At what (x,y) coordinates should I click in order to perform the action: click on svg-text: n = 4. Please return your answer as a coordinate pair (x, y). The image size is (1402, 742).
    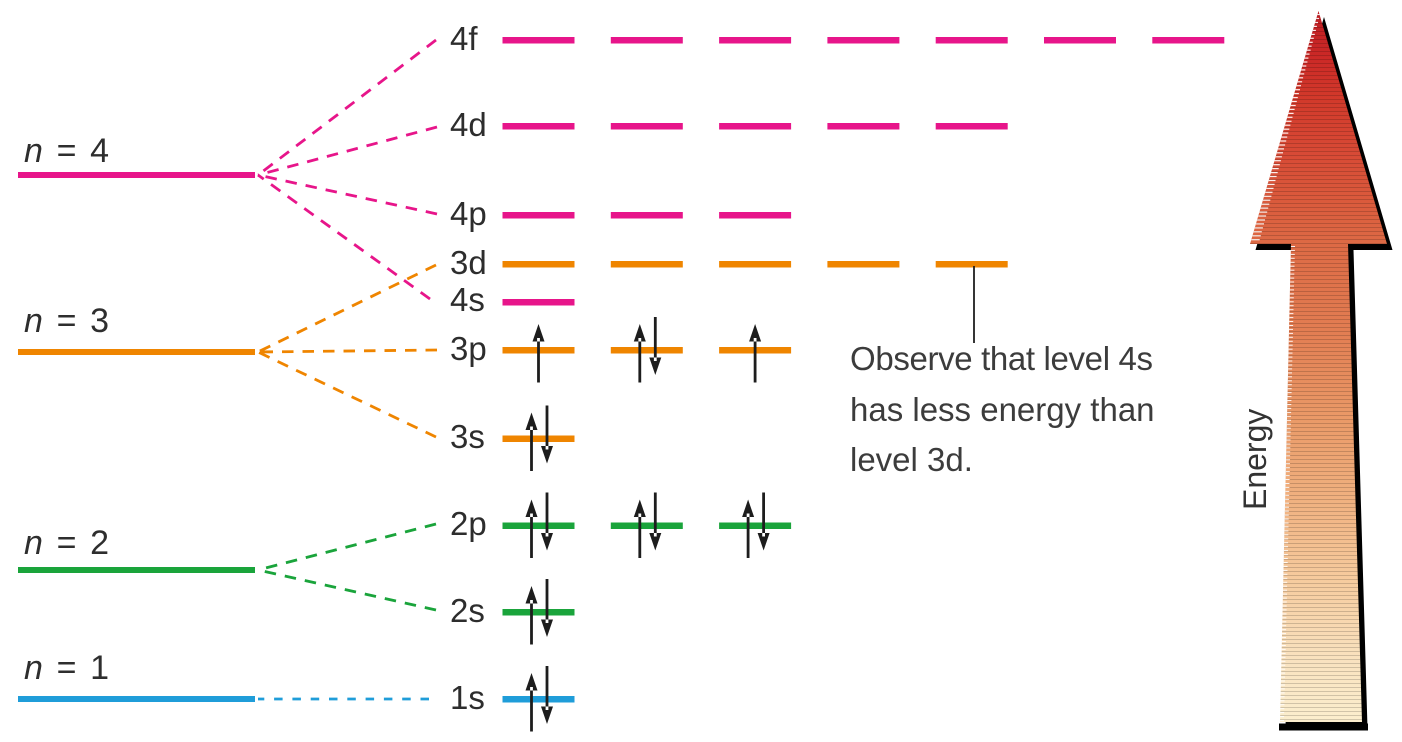
    Looking at the image, I should click on (66, 151).